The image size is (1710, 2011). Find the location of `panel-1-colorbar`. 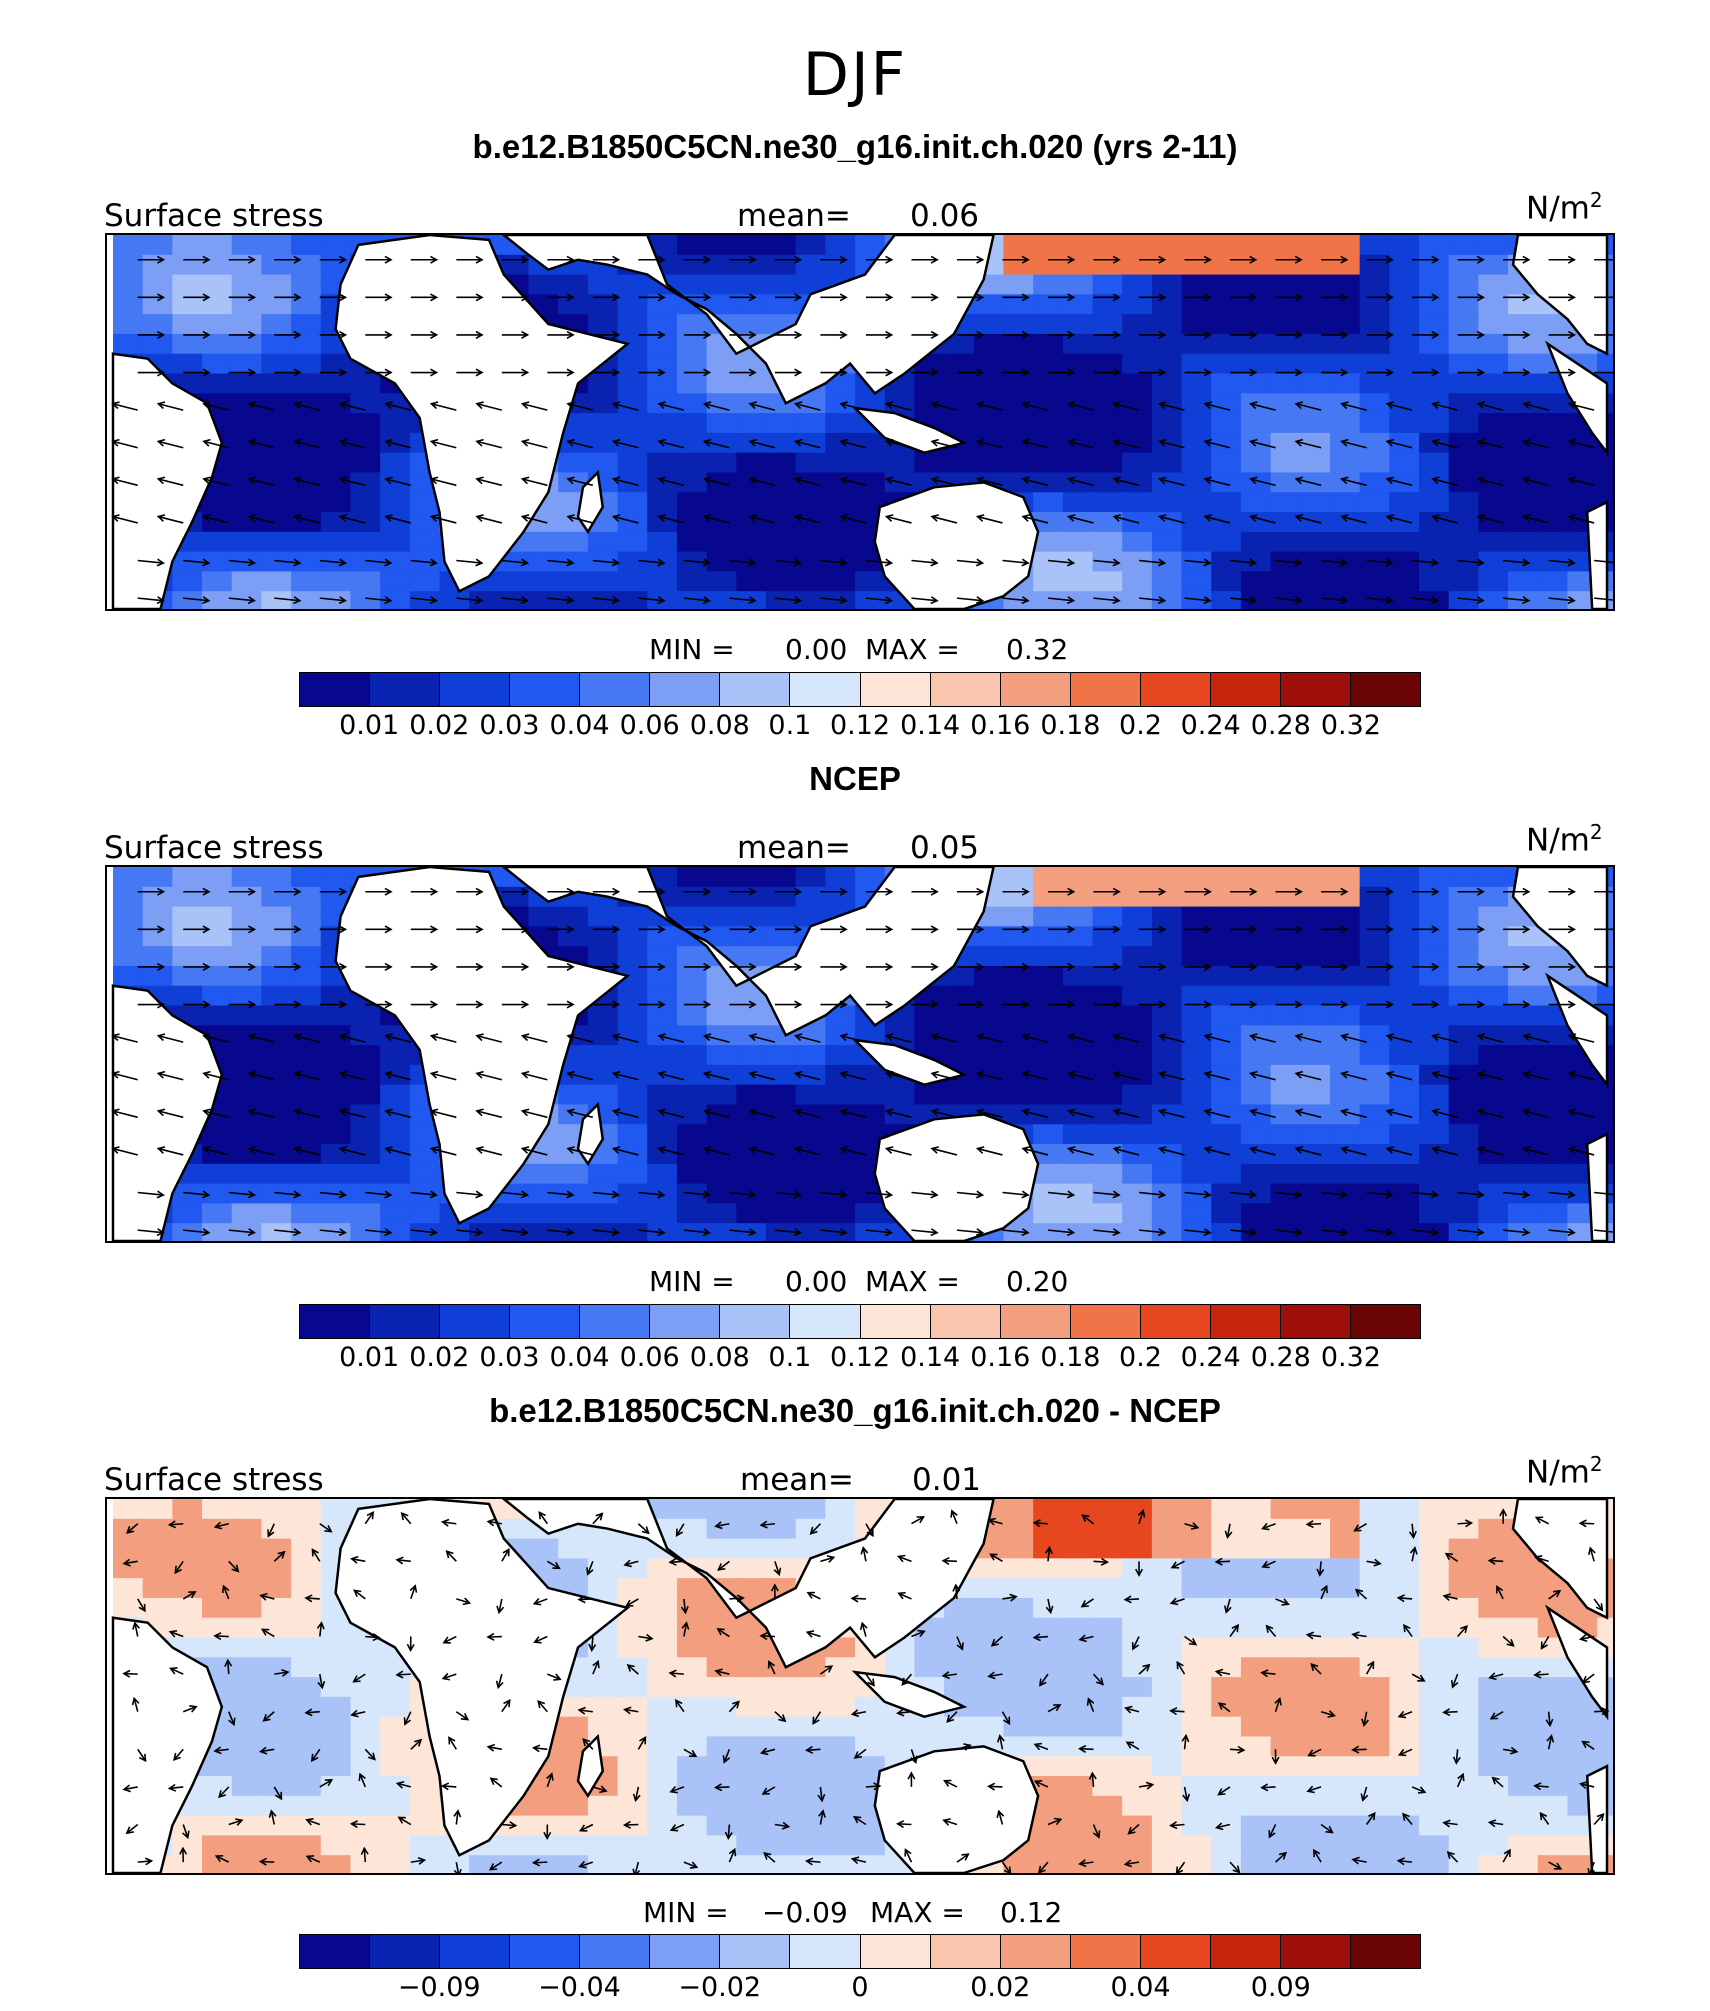

panel-1-colorbar is located at coordinates (860, 689).